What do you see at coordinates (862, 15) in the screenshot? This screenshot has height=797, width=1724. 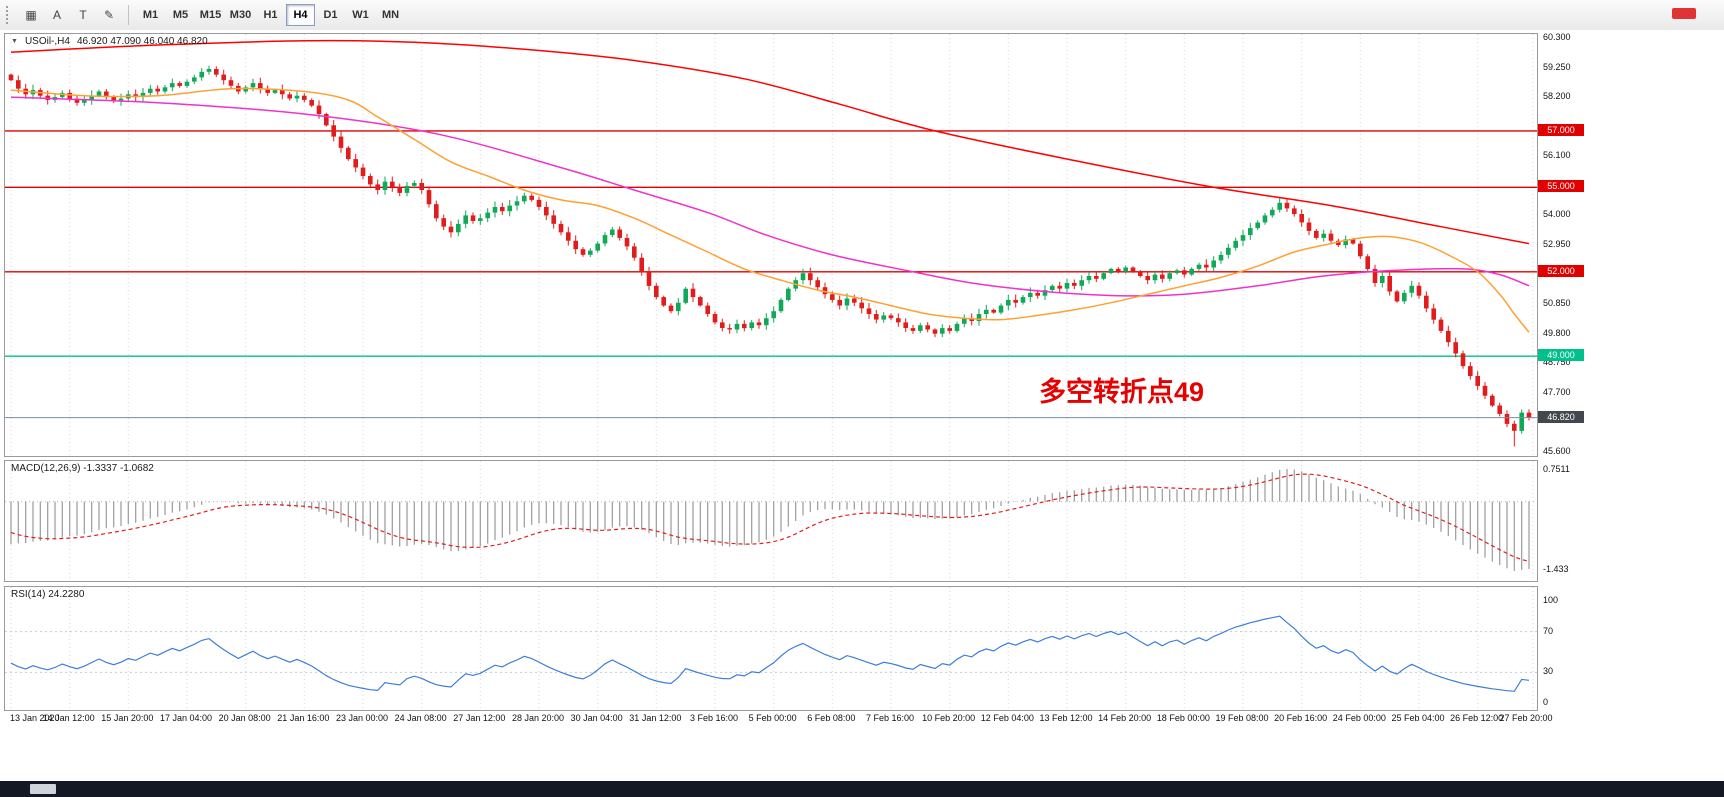 I see `toolbar: ▦ A T ✎ M1 M5 M15 M30 H1 H4 D1 W1 MN` at bounding box center [862, 15].